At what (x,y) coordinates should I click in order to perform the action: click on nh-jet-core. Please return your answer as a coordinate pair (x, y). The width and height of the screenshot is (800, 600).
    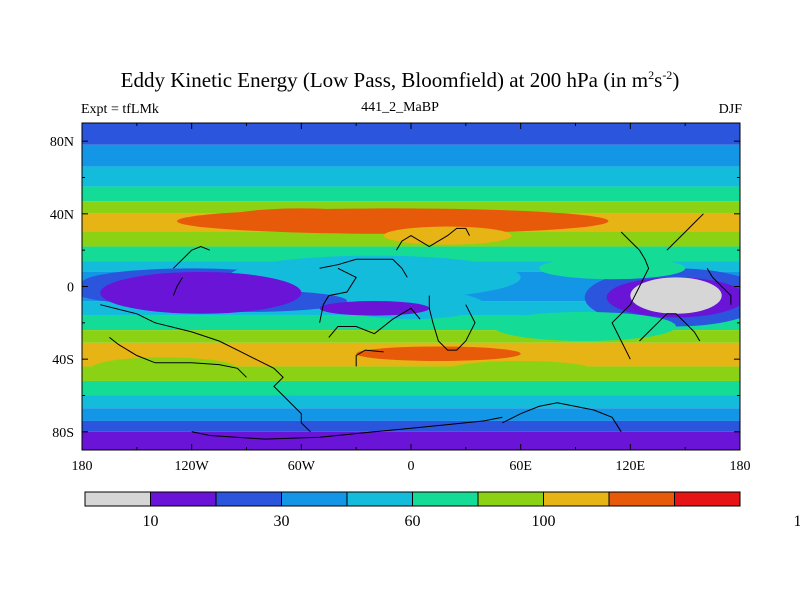
    Looking at the image, I should click on (347, 222).